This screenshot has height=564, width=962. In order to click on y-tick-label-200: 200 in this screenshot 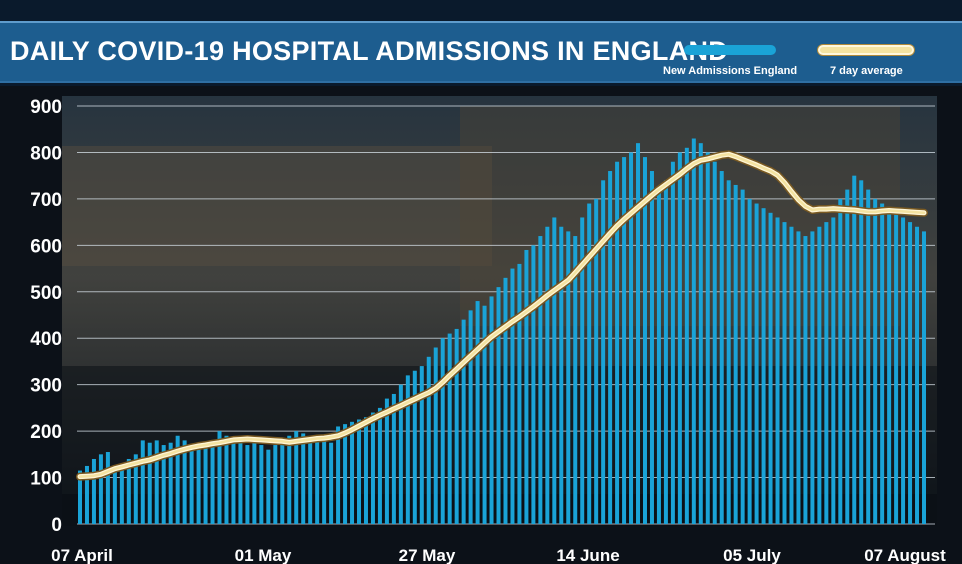, I will do `click(46, 432)`.